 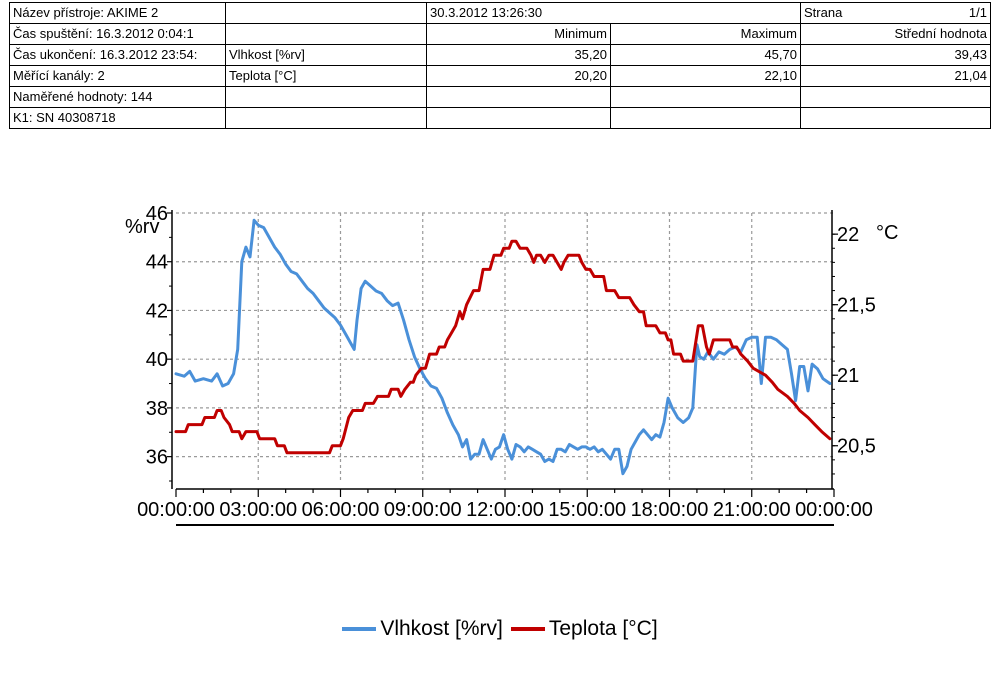 I want to click on temperature-name: Teplota [°C], so click(x=326, y=76).